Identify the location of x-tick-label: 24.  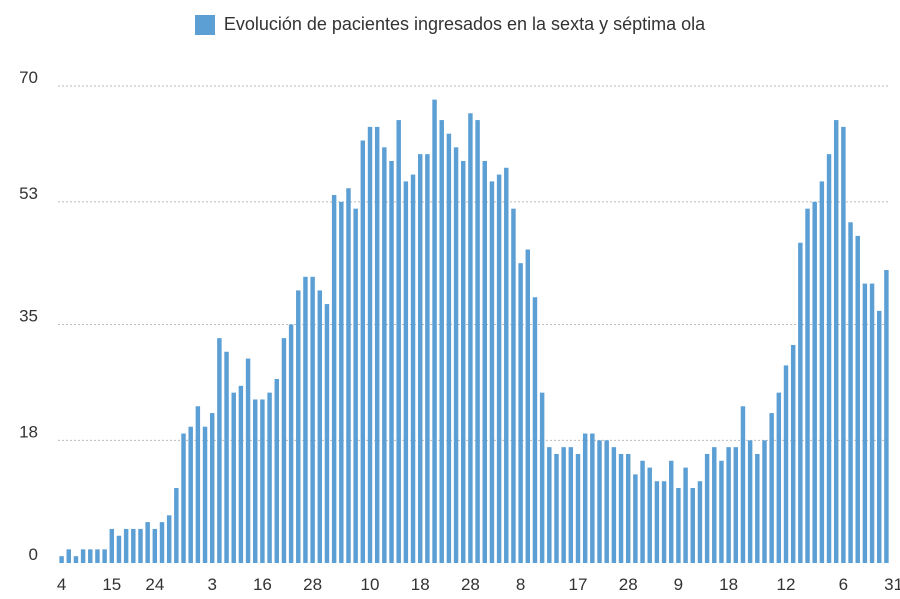
(154, 584).